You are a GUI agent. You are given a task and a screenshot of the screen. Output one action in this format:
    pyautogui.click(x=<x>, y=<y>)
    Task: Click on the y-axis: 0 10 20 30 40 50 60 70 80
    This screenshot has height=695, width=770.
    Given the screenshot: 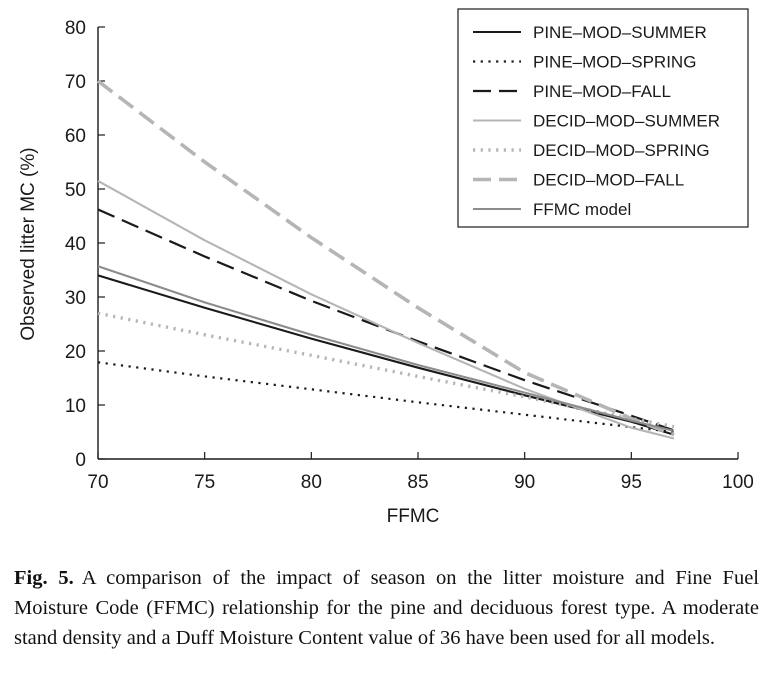 What is the action you would take?
    pyautogui.click(x=85, y=244)
    